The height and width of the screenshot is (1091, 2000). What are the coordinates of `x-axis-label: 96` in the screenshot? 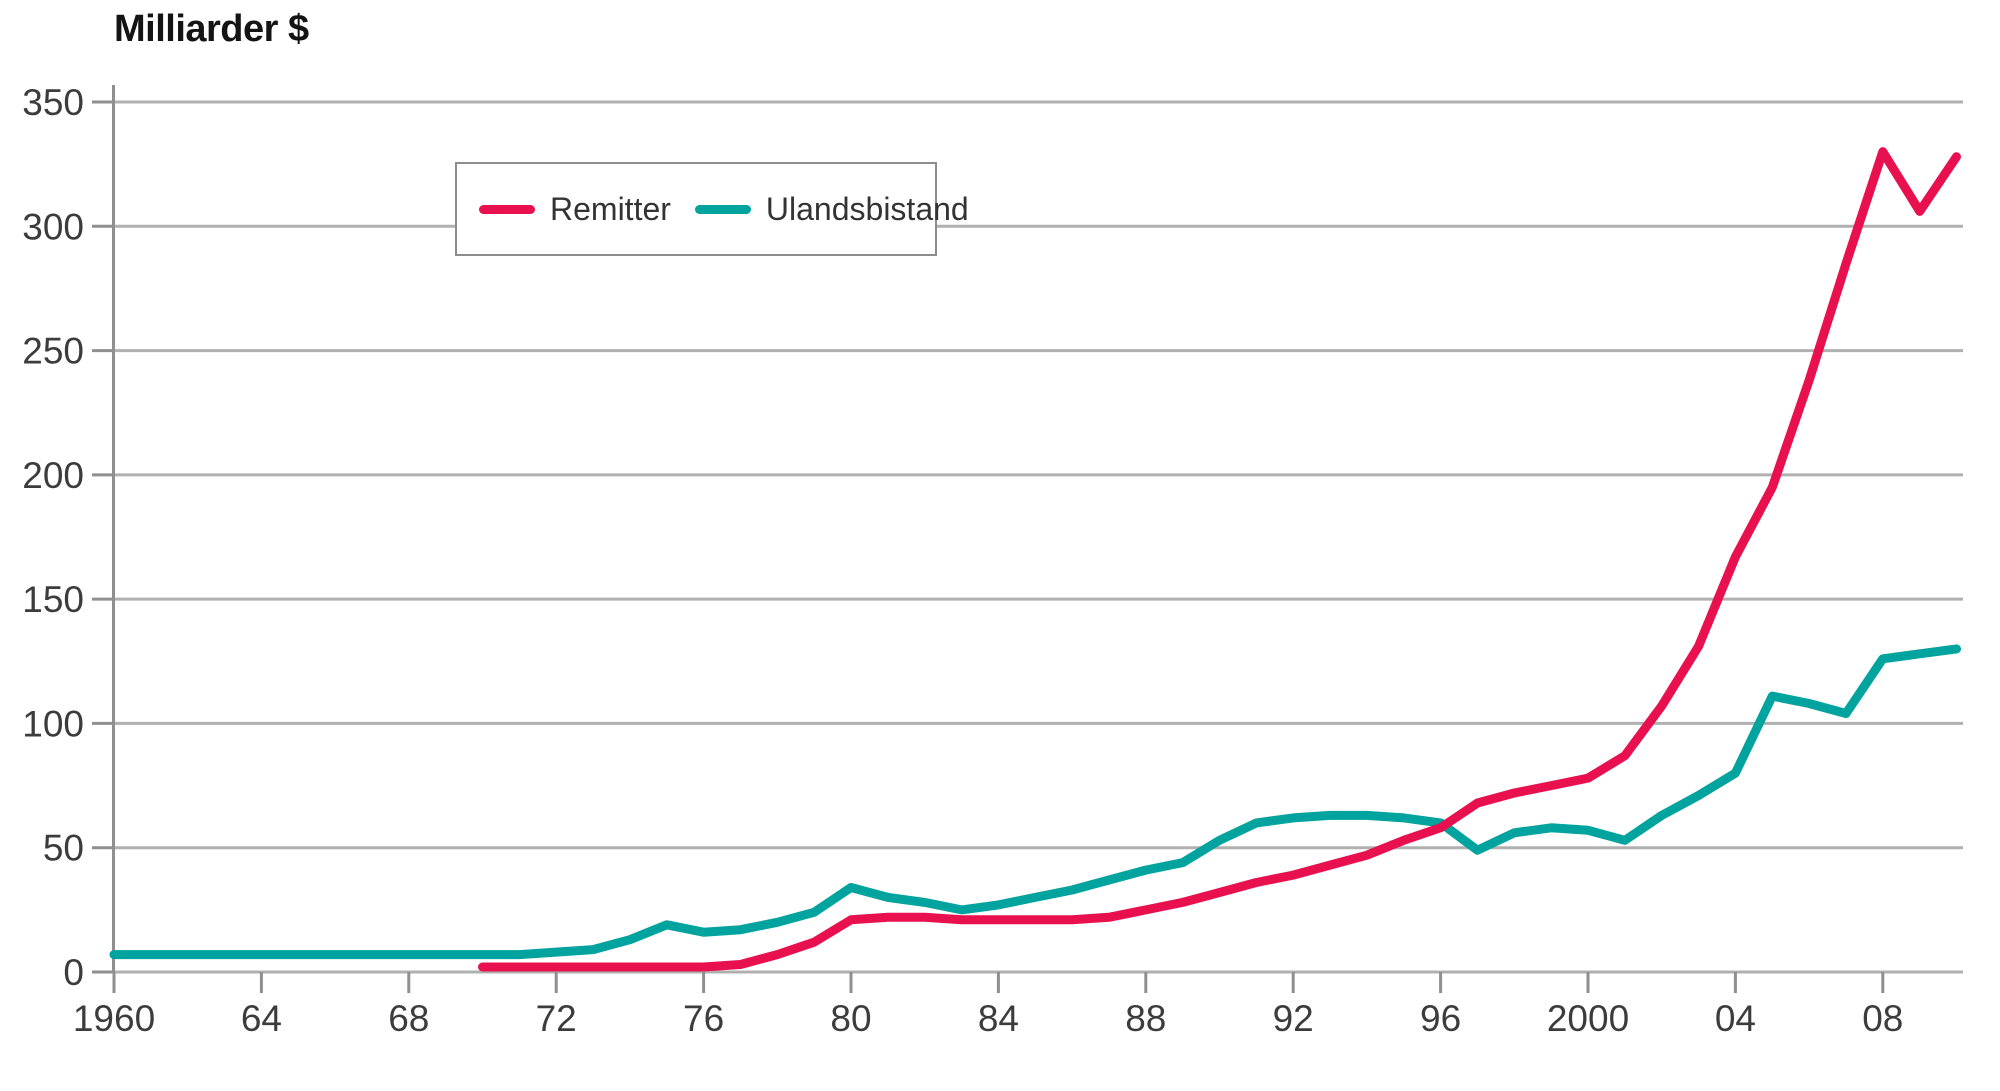 It's located at (1440, 1018).